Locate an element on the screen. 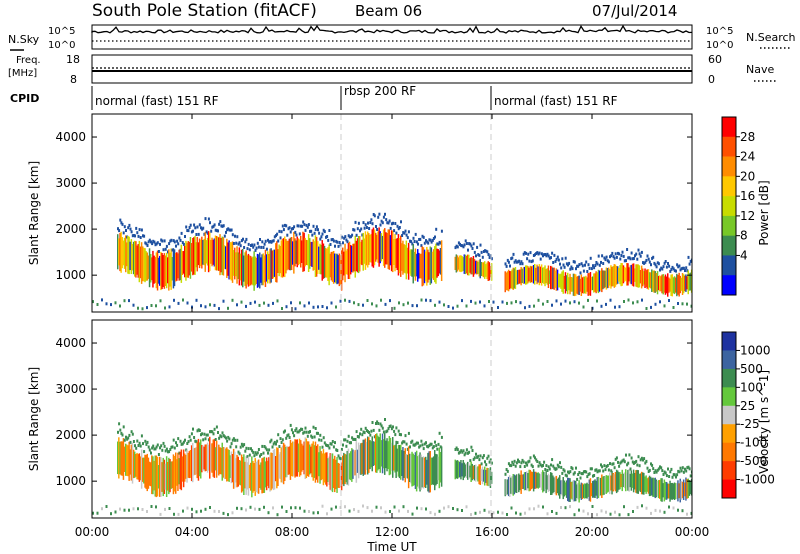 This screenshot has width=800, height=554. velocity-ylabel: Slant Range [km] is located at coordinates (34, 419).